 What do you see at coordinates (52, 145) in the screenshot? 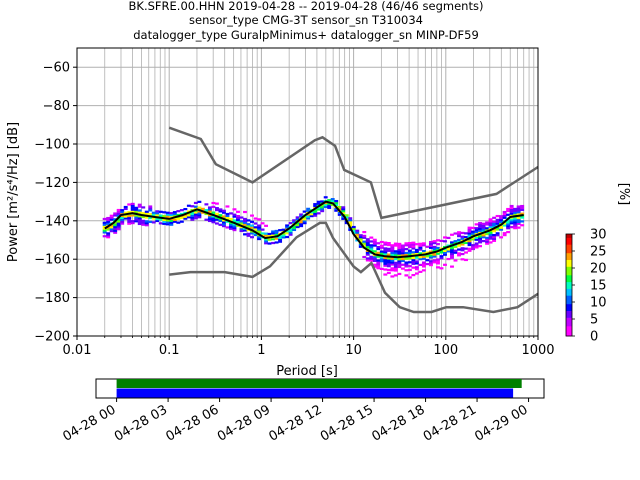
I see `y-tick-label: −100` at bounding box center [52, 145].